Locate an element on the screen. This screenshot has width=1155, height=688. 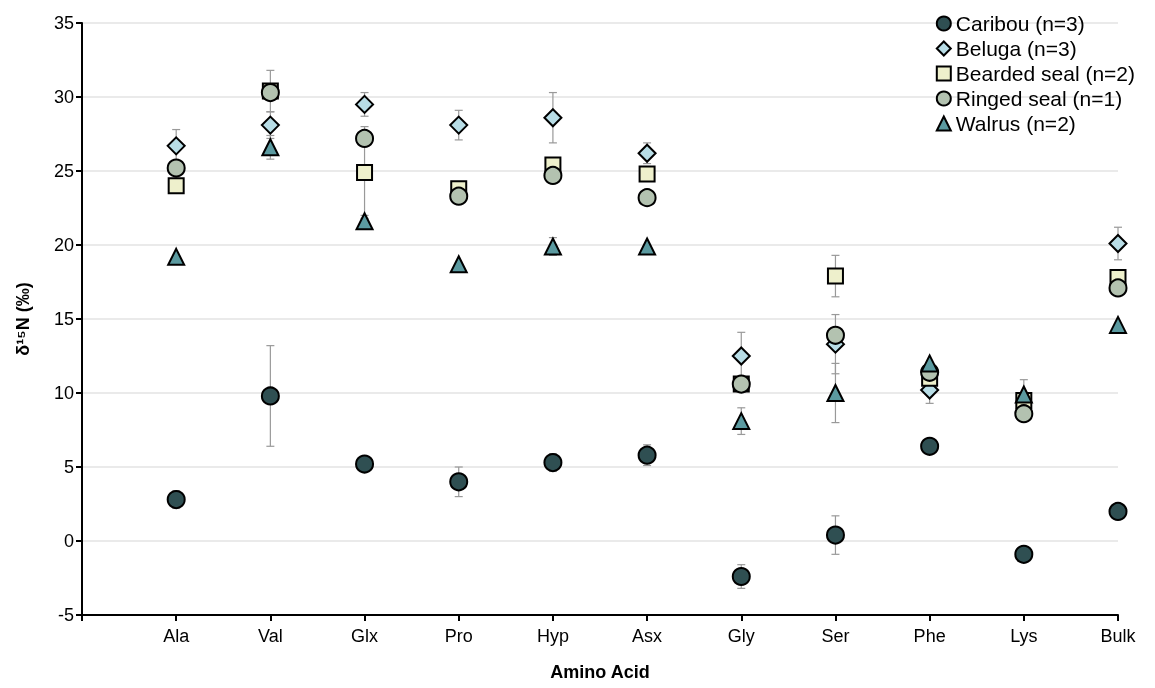
y-tick-label: 30 is located at coordinates (63, 97).